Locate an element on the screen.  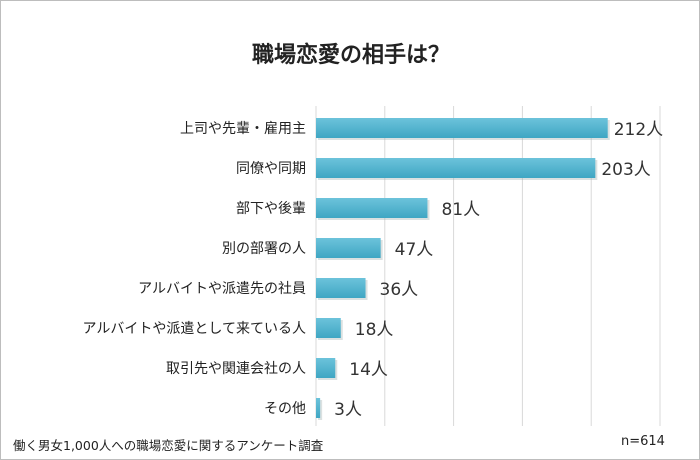
category-label: 別の部署の人 is located at coordinates (264, 249).